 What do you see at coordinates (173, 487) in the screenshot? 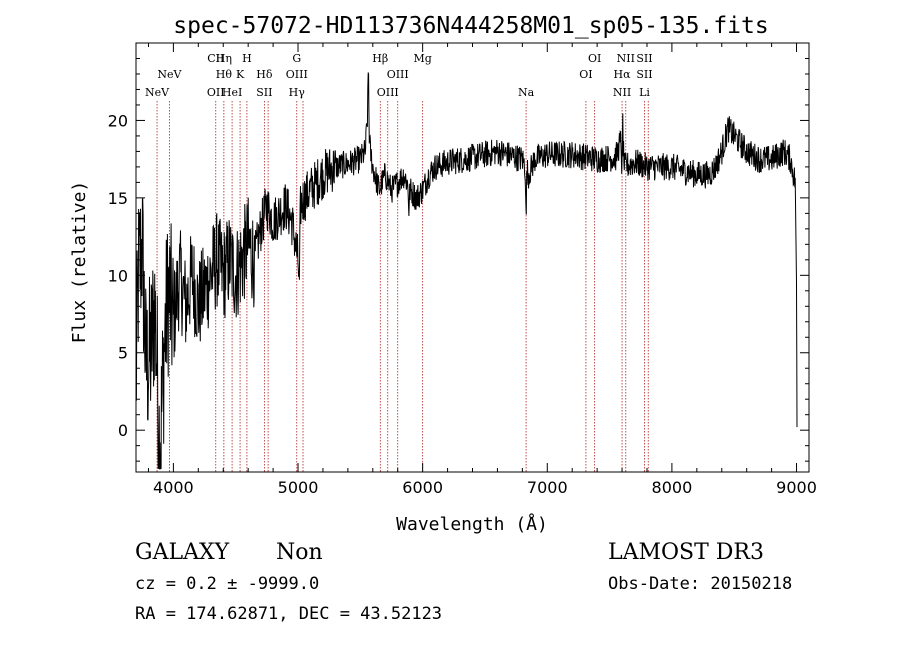
I see `x-tick-label: 4000` at bounding box center [173, 487].